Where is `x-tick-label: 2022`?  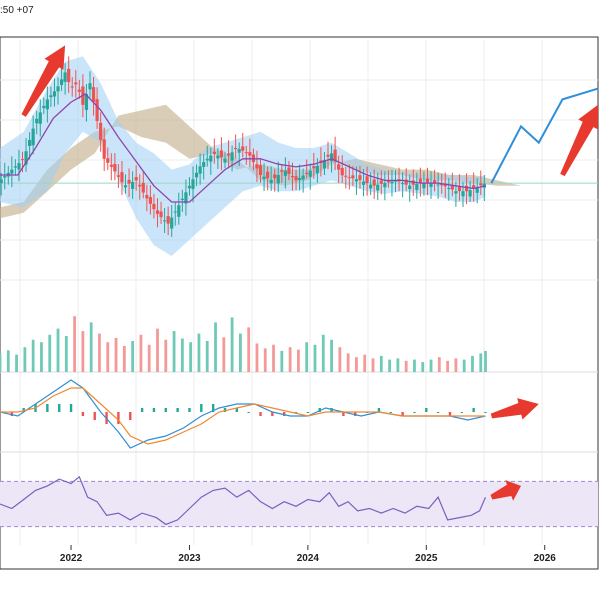 x-tick-label: 2022 is located at coordinates (71, 558).